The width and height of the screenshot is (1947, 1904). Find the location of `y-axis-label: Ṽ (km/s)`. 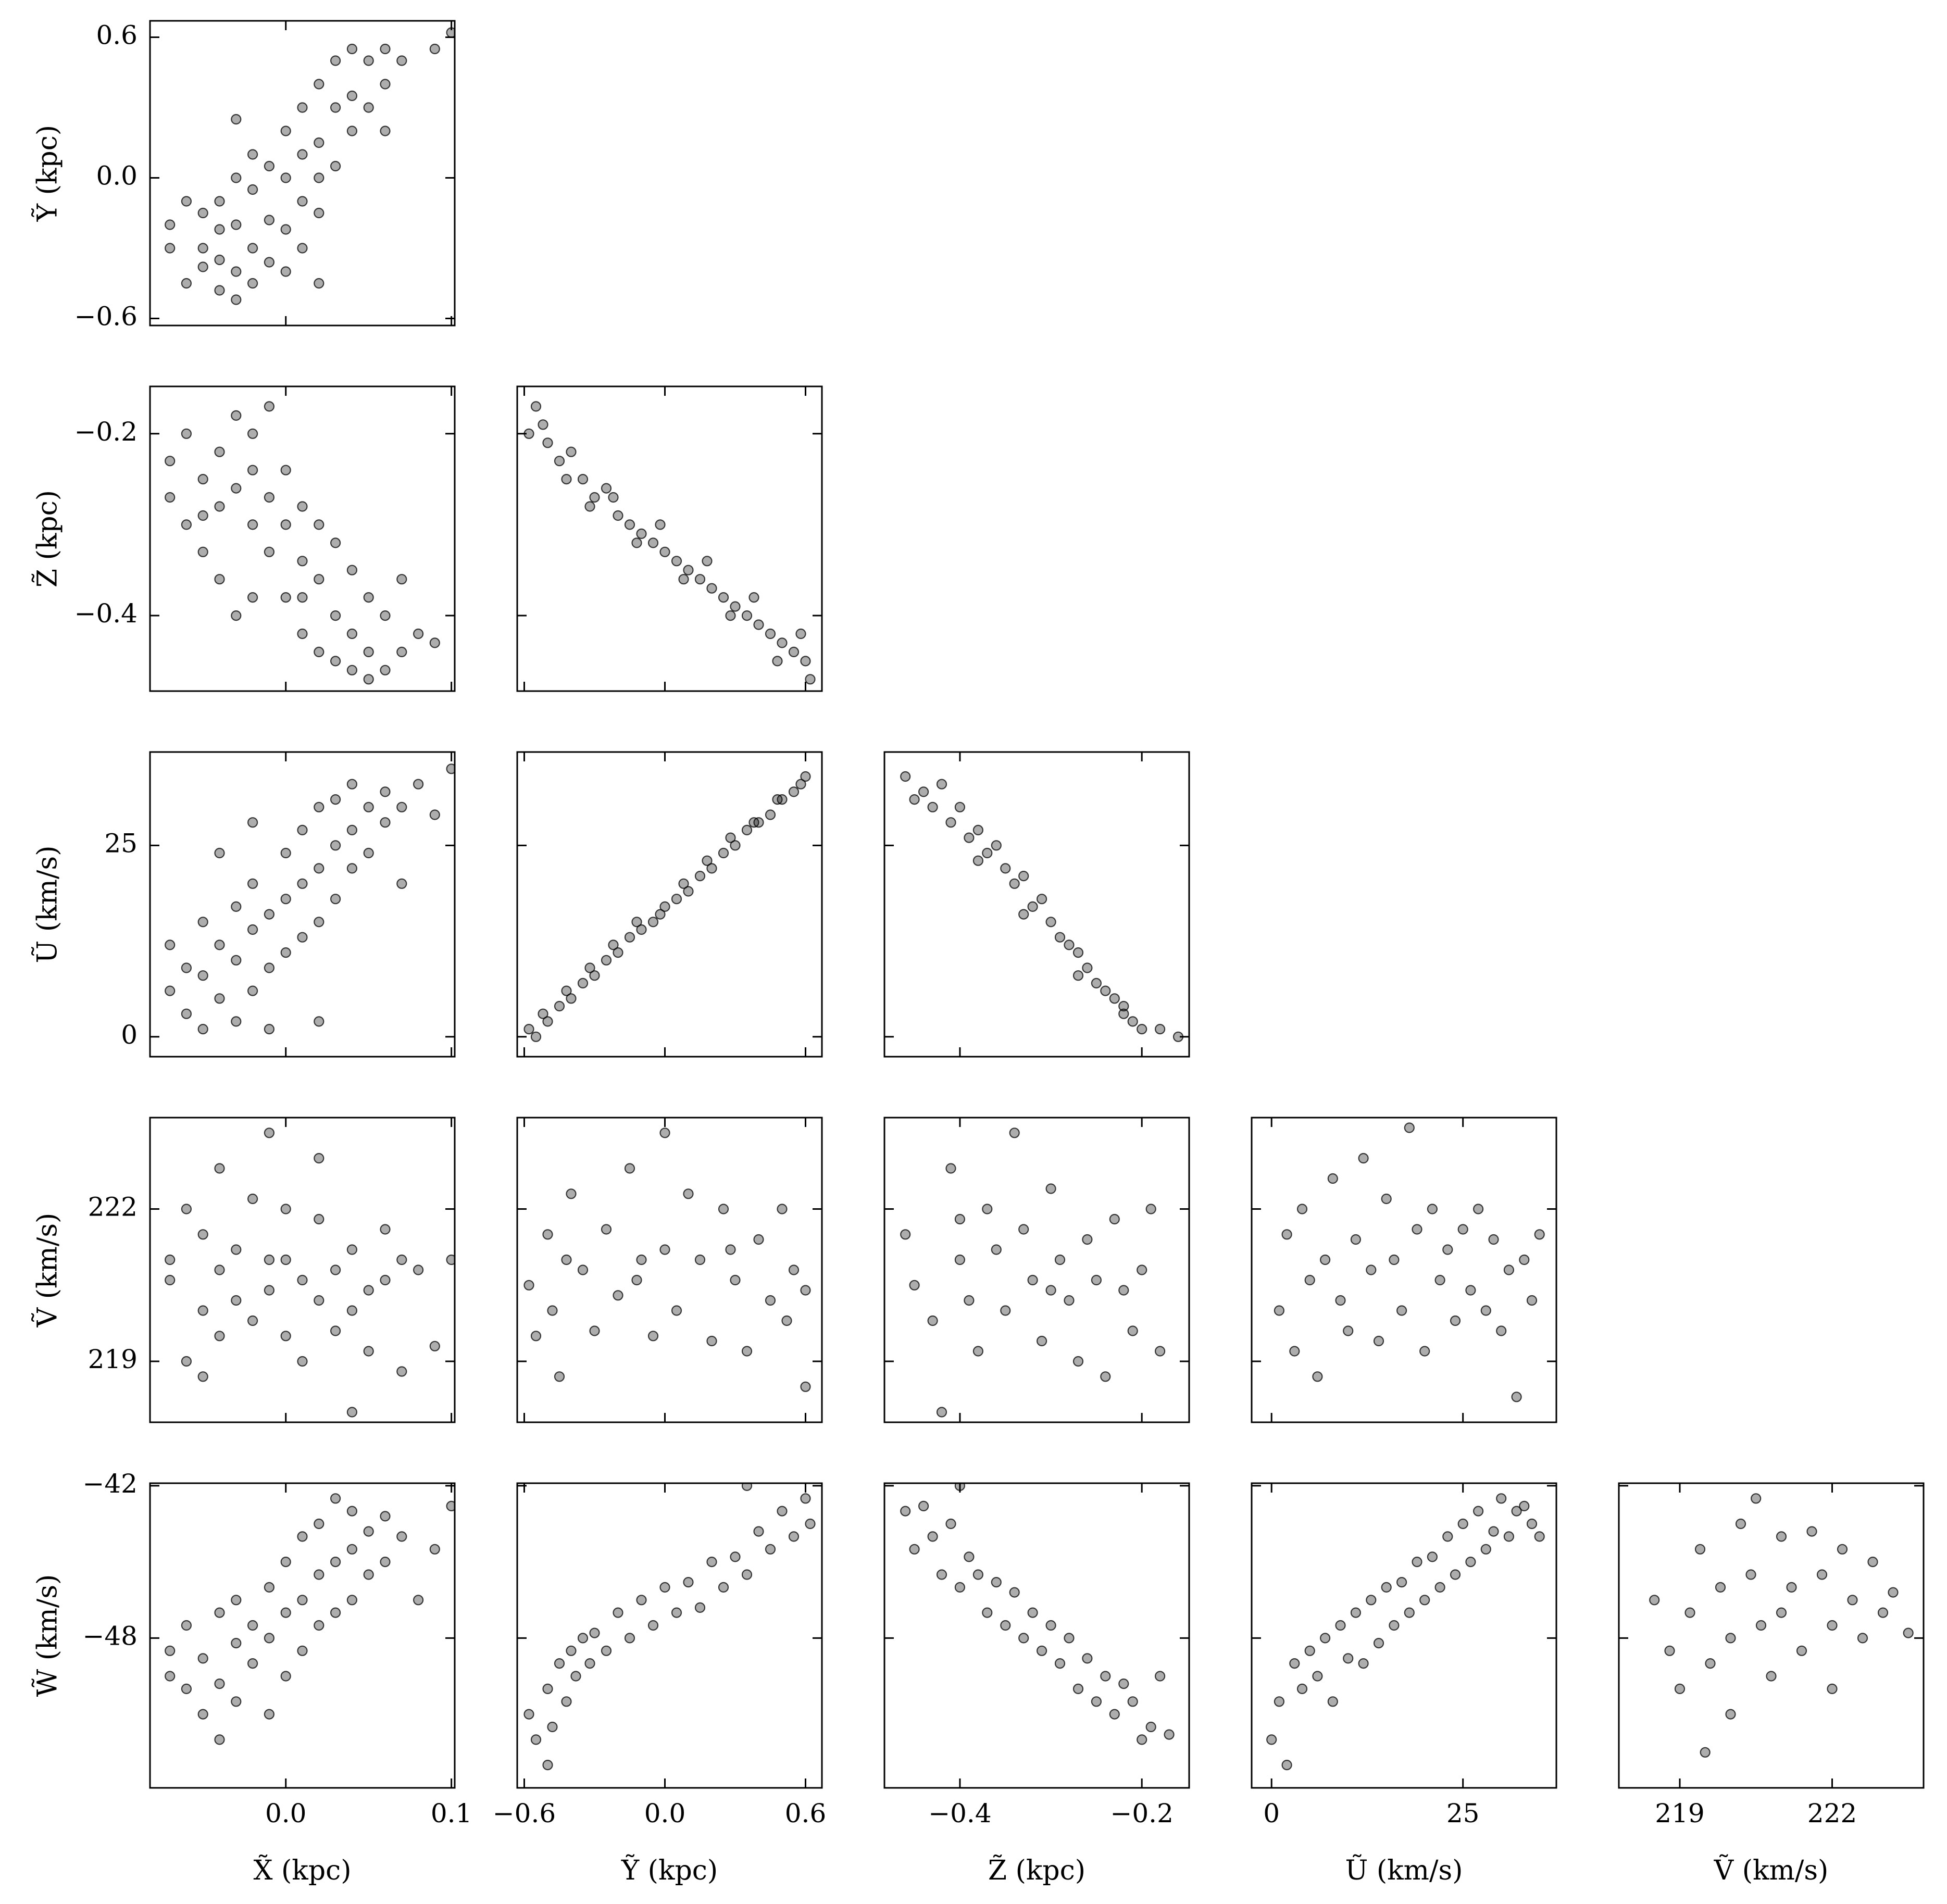

y-axis-label: Ṽ (km/s) is located at coordinates (47, 1271).